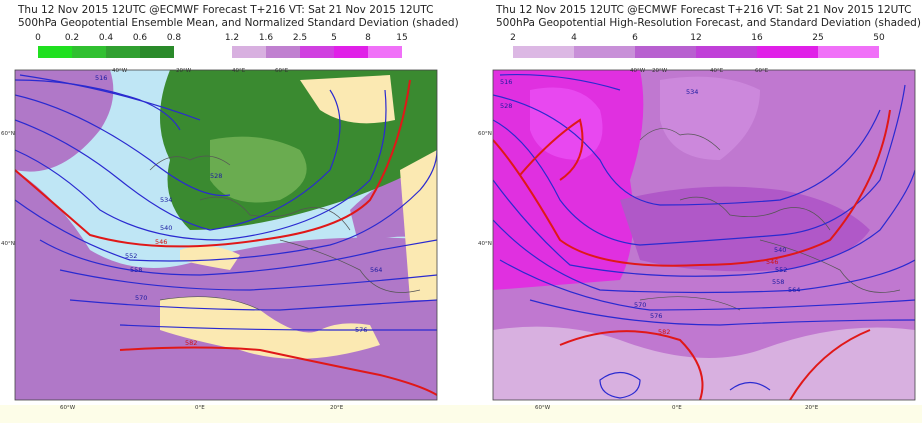 The width and height of the screenshot is (922, 423). Describe the element at coordinates (334, 38) in the screenshot. I see `legend-label: 5` at that location.